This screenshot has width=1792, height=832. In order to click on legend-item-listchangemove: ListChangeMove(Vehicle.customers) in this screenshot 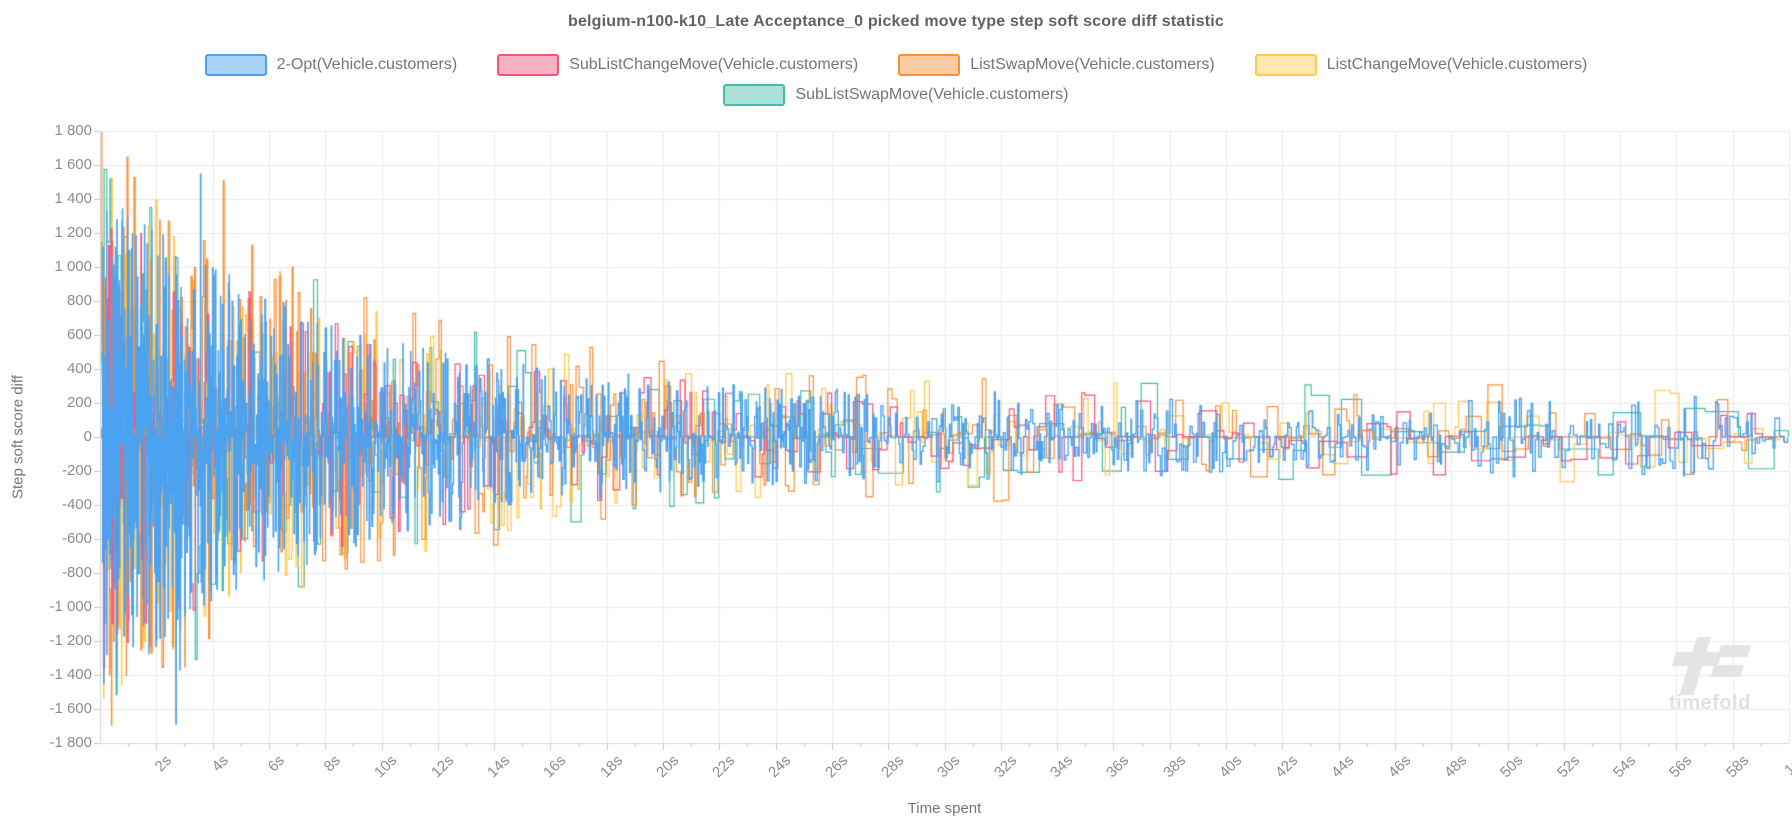, I will do `click(1421, 65)`.